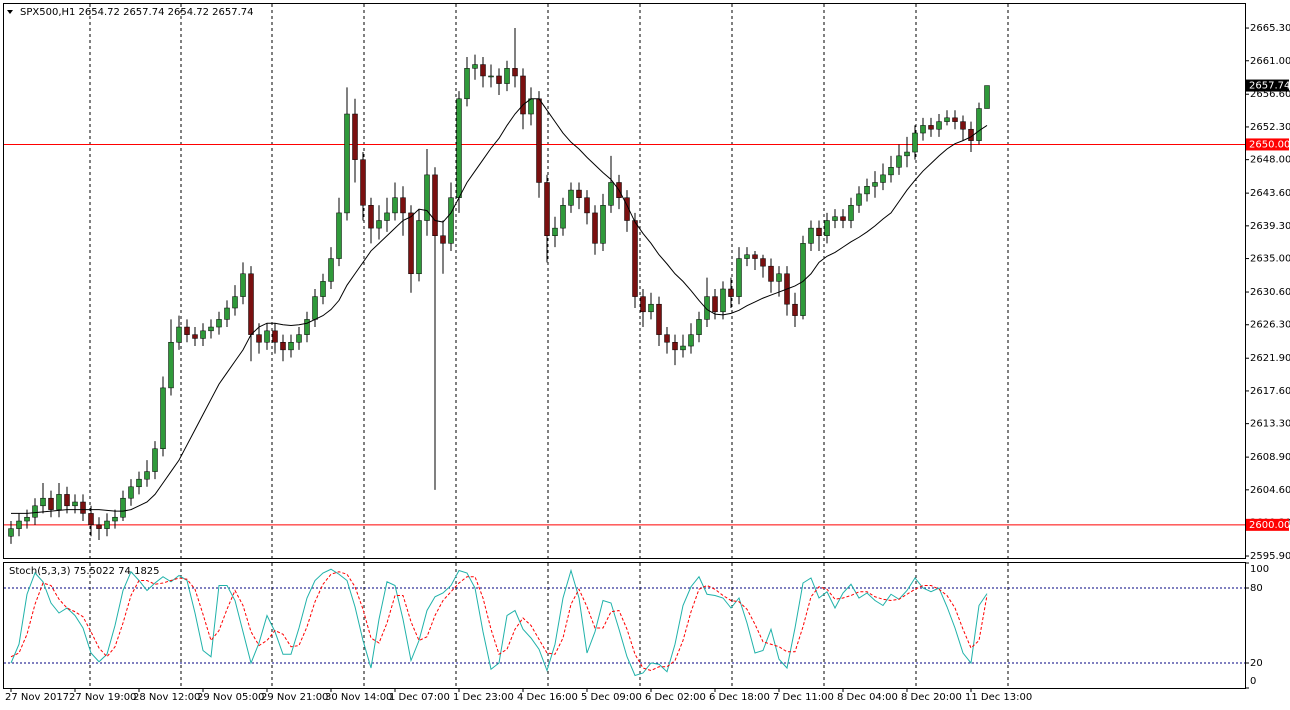  Describe the element at coordinates (611, 697) in the screenshot. I see `x-tick-label: 5 Dec 09:00` at that location.